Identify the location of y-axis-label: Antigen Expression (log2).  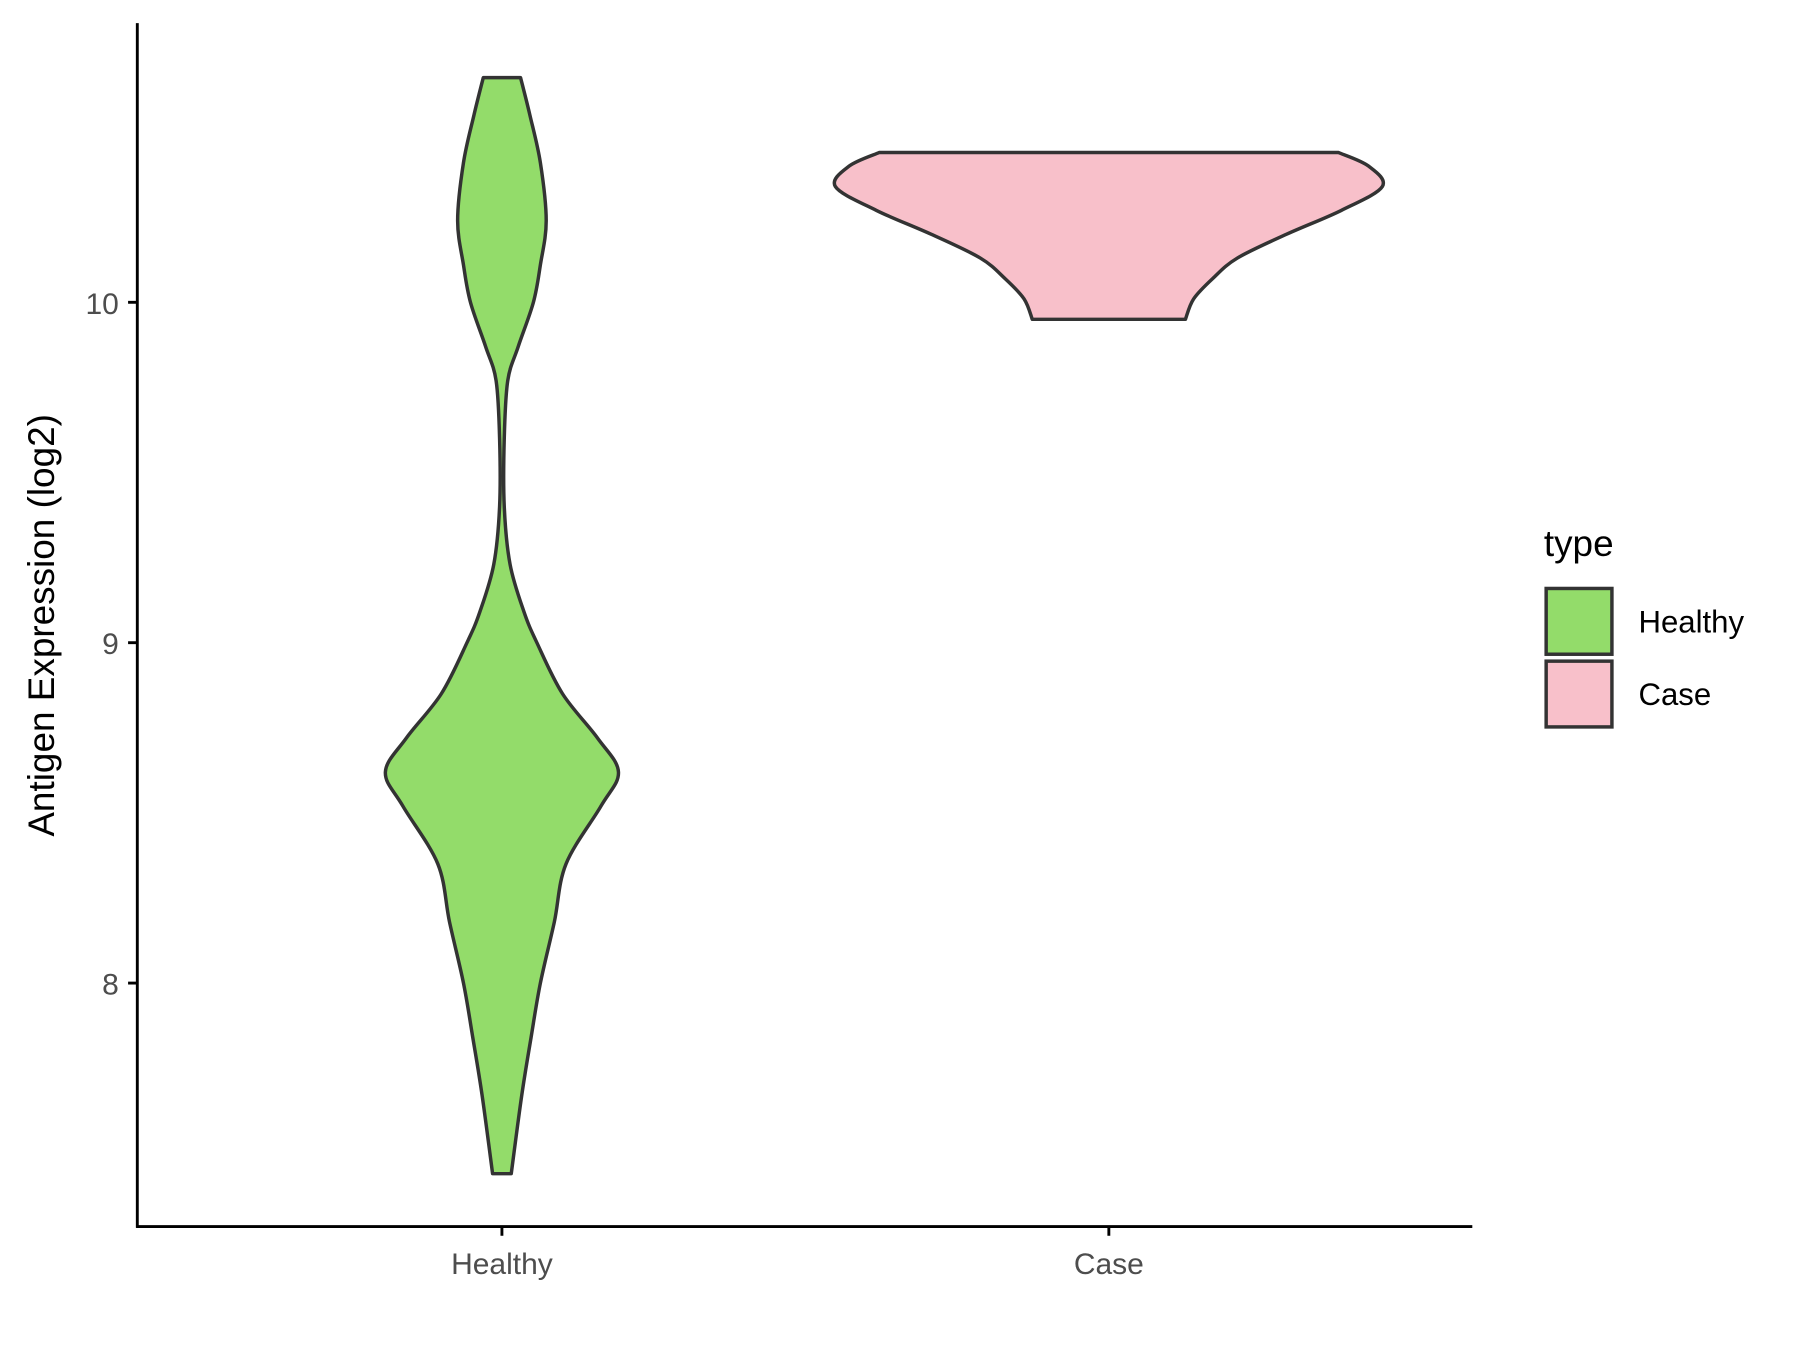
(41, 625).